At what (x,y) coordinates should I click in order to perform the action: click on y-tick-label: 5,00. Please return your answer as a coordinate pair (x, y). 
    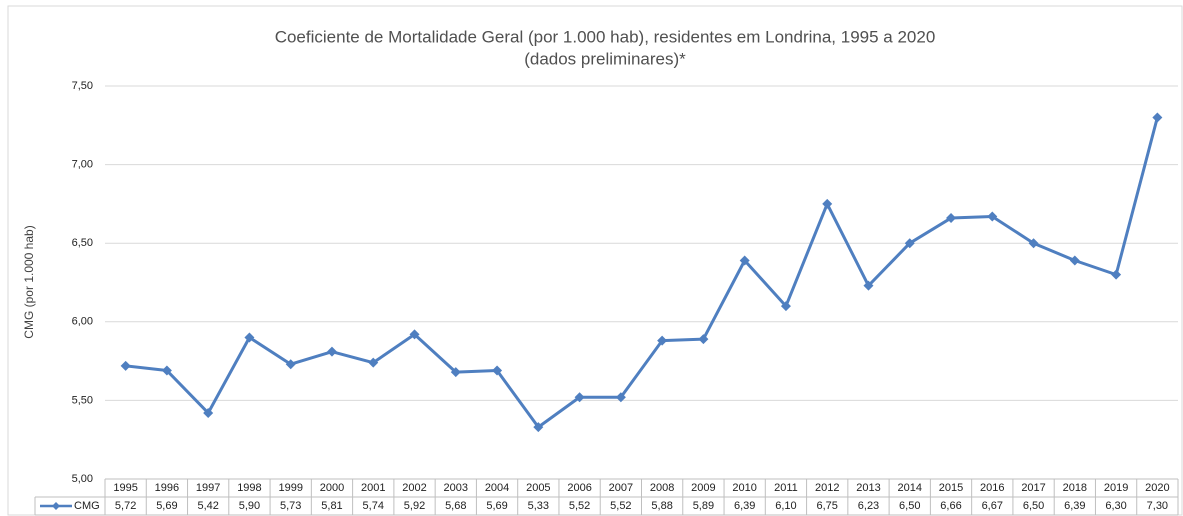
    Looking at the image, I should click on (82, 479).